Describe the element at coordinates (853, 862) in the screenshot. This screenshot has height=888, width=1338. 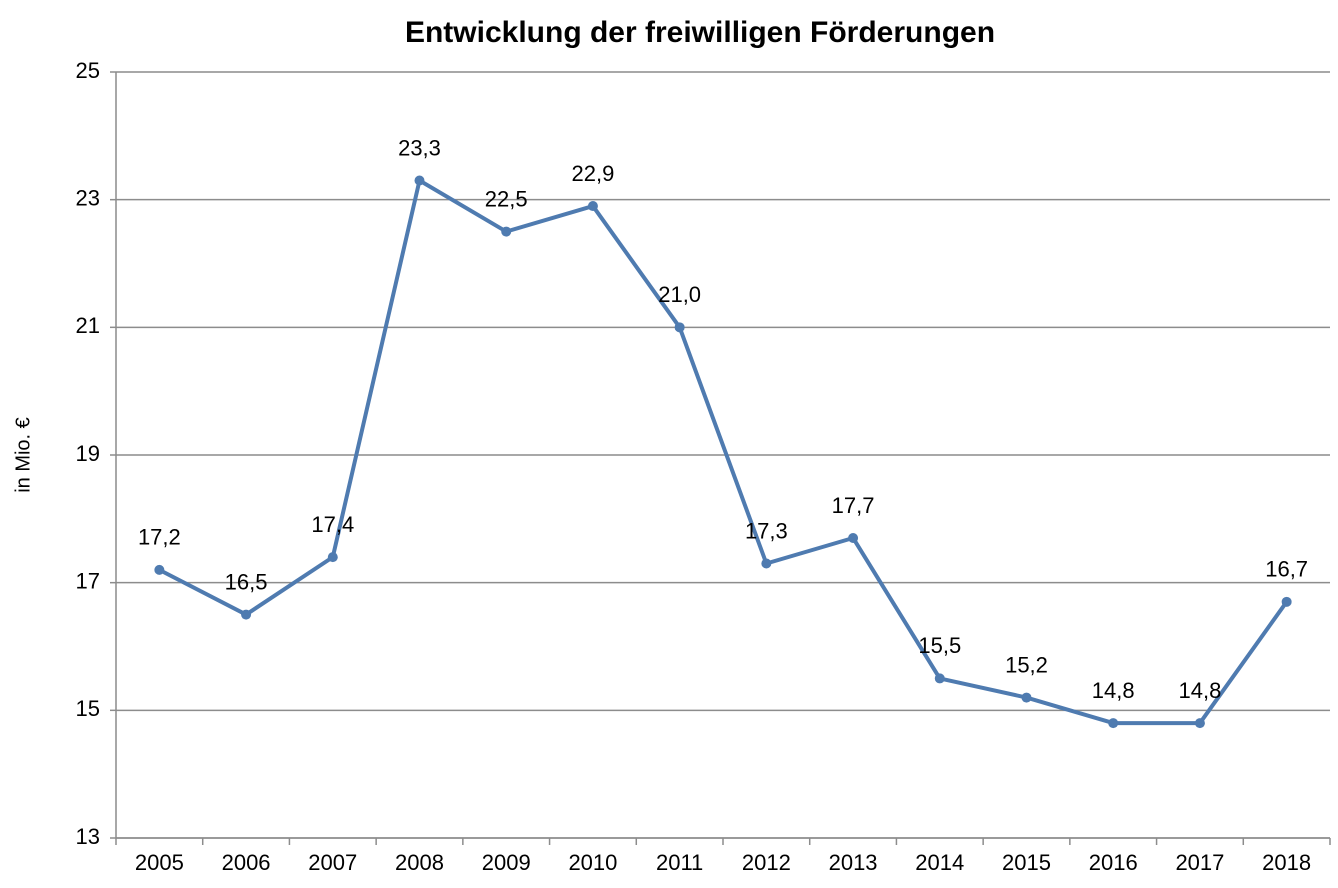
I see `x-tick-label: 2013` at that location.